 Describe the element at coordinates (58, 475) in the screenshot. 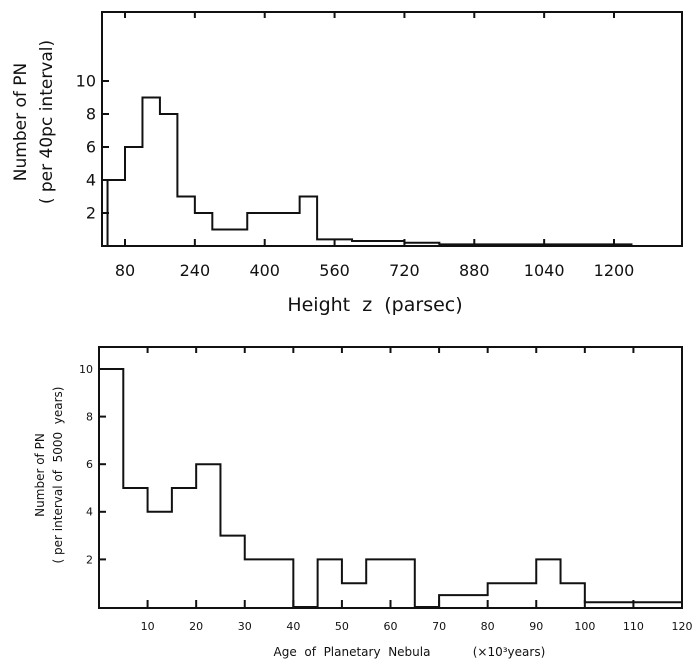

I see `y-axis-label-sub: ( per interval of 5000 years)` at that location.